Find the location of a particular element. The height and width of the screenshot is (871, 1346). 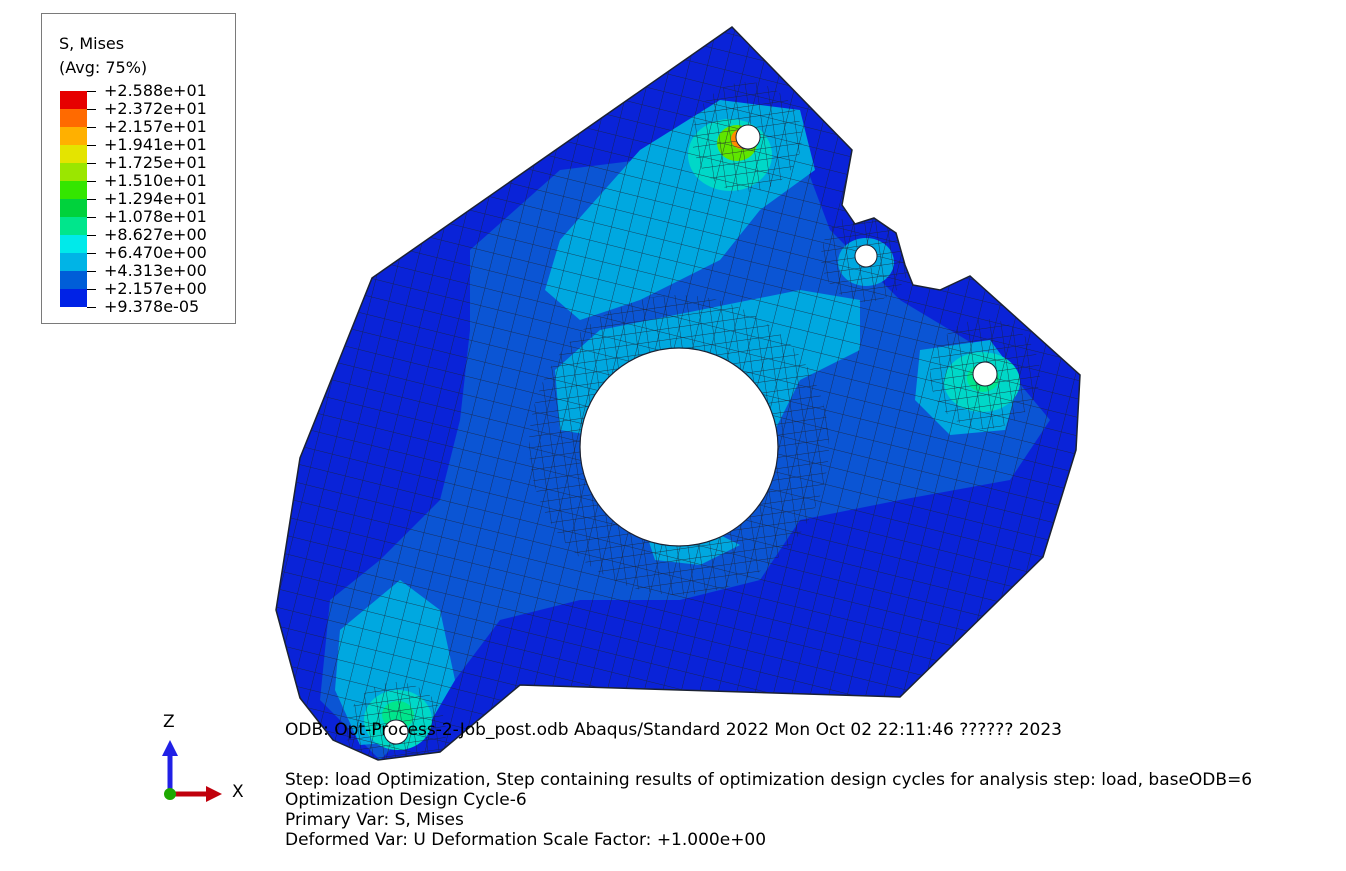

z-axis-label: Z is located at coordinates (169, 722).